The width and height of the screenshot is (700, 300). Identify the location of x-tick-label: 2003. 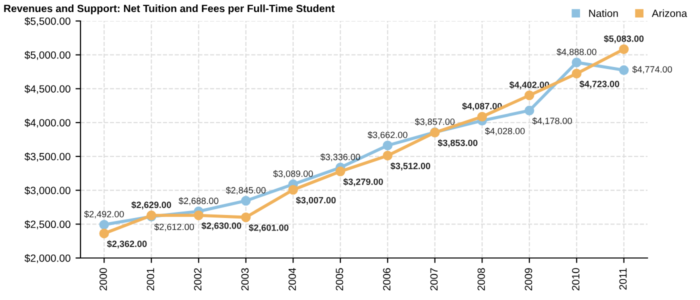
(245, 279).